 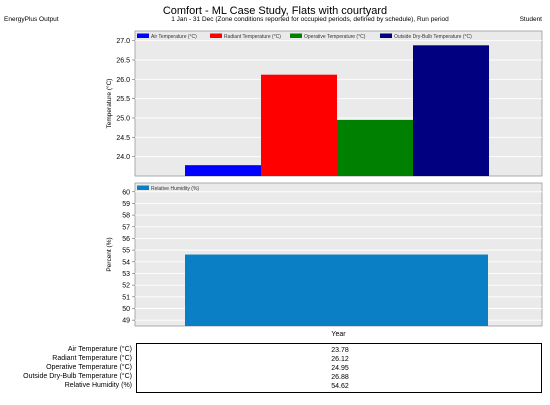 What do you see at coordinates (340, 386) in the screenshot?
I see `table-row-value: 54.62` at bounding box center [340, 386].